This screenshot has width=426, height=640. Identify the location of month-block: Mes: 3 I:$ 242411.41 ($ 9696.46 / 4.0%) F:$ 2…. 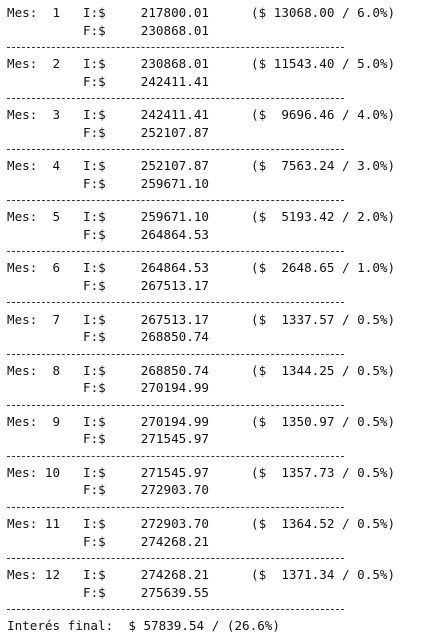
(214, 131).